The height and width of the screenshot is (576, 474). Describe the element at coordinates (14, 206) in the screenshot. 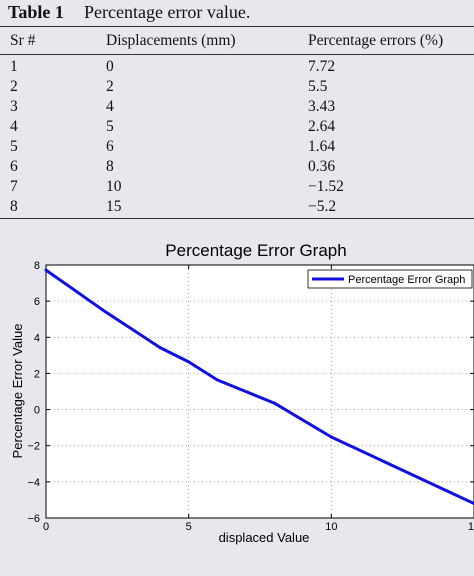

I see `table-cell-sr: 8` at that location.